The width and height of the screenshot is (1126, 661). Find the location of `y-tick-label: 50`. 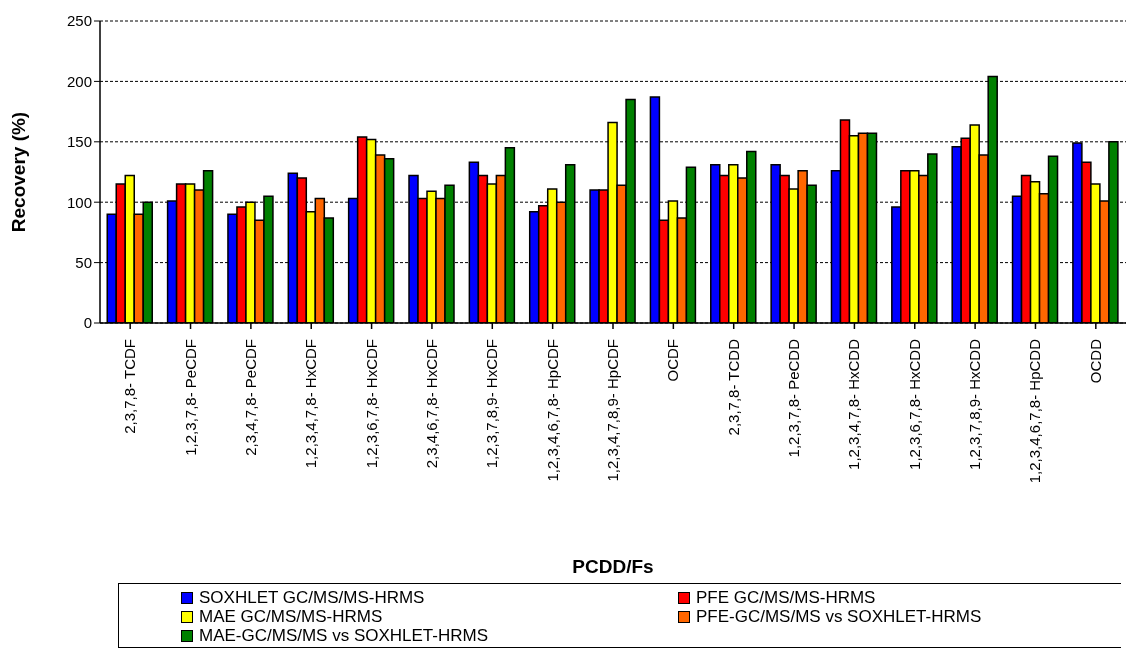

y-tick-label: 50 is located at coordinates (83, 262).